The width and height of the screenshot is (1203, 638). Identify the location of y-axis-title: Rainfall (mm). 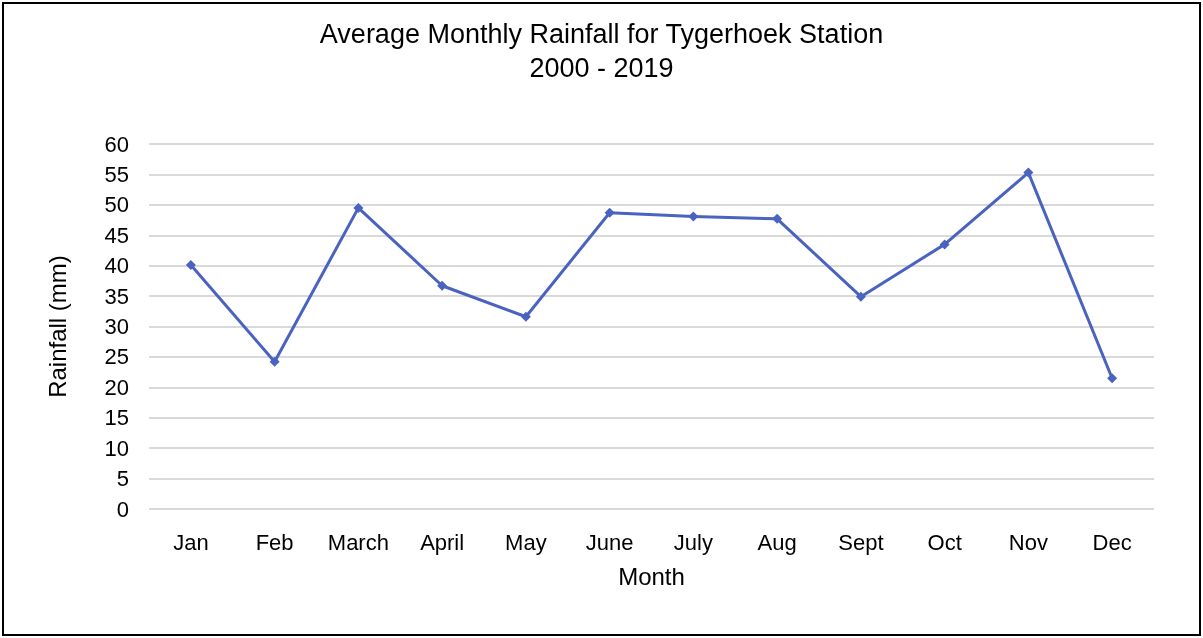
(57, 326).